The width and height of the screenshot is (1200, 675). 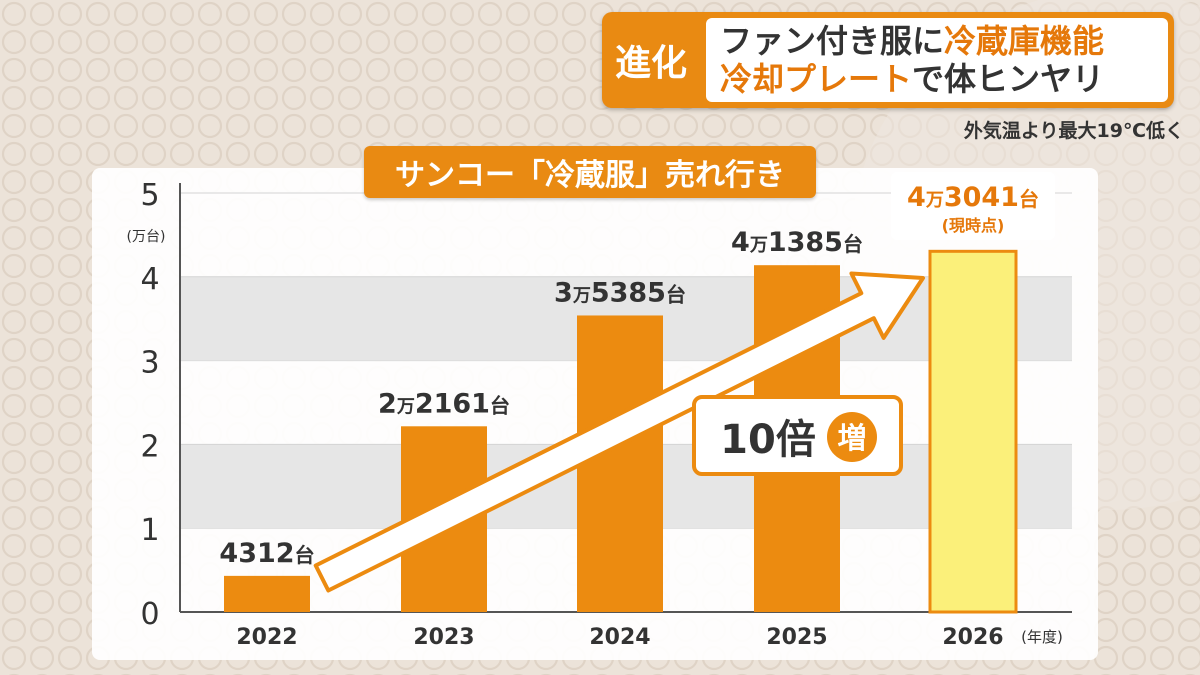 I want to click on y-tick-label: 4, so click(x=149, y=279).